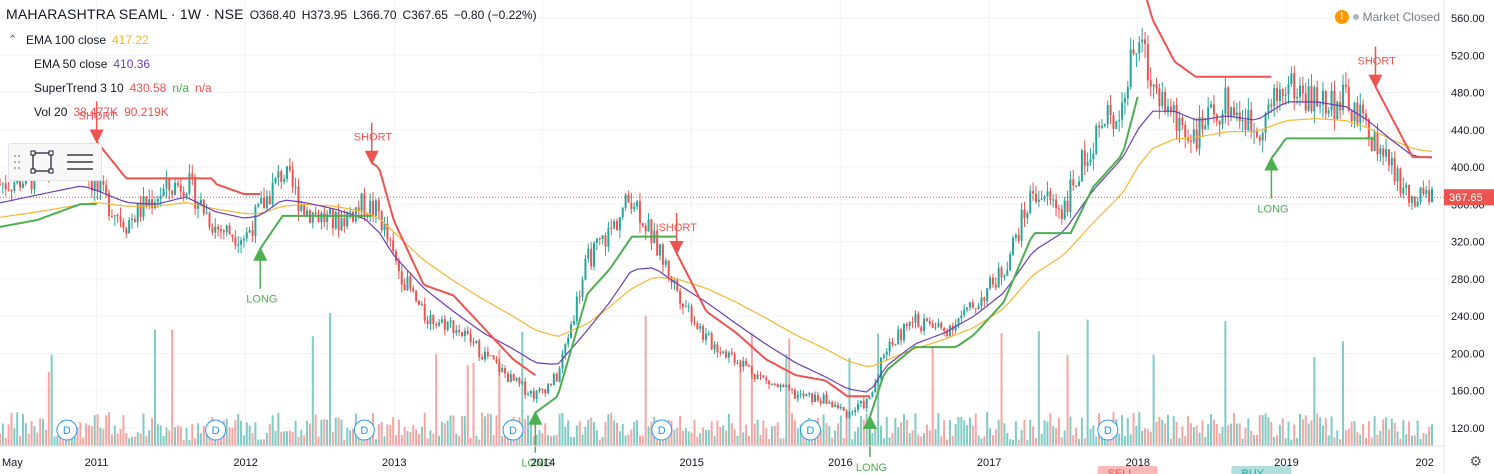 The width and height of the screenshot is (1494, 474). Describe the element at coordinates (203, 88) in the screenshot. I see `legend-supertrend-extra2: n/a` at that location.